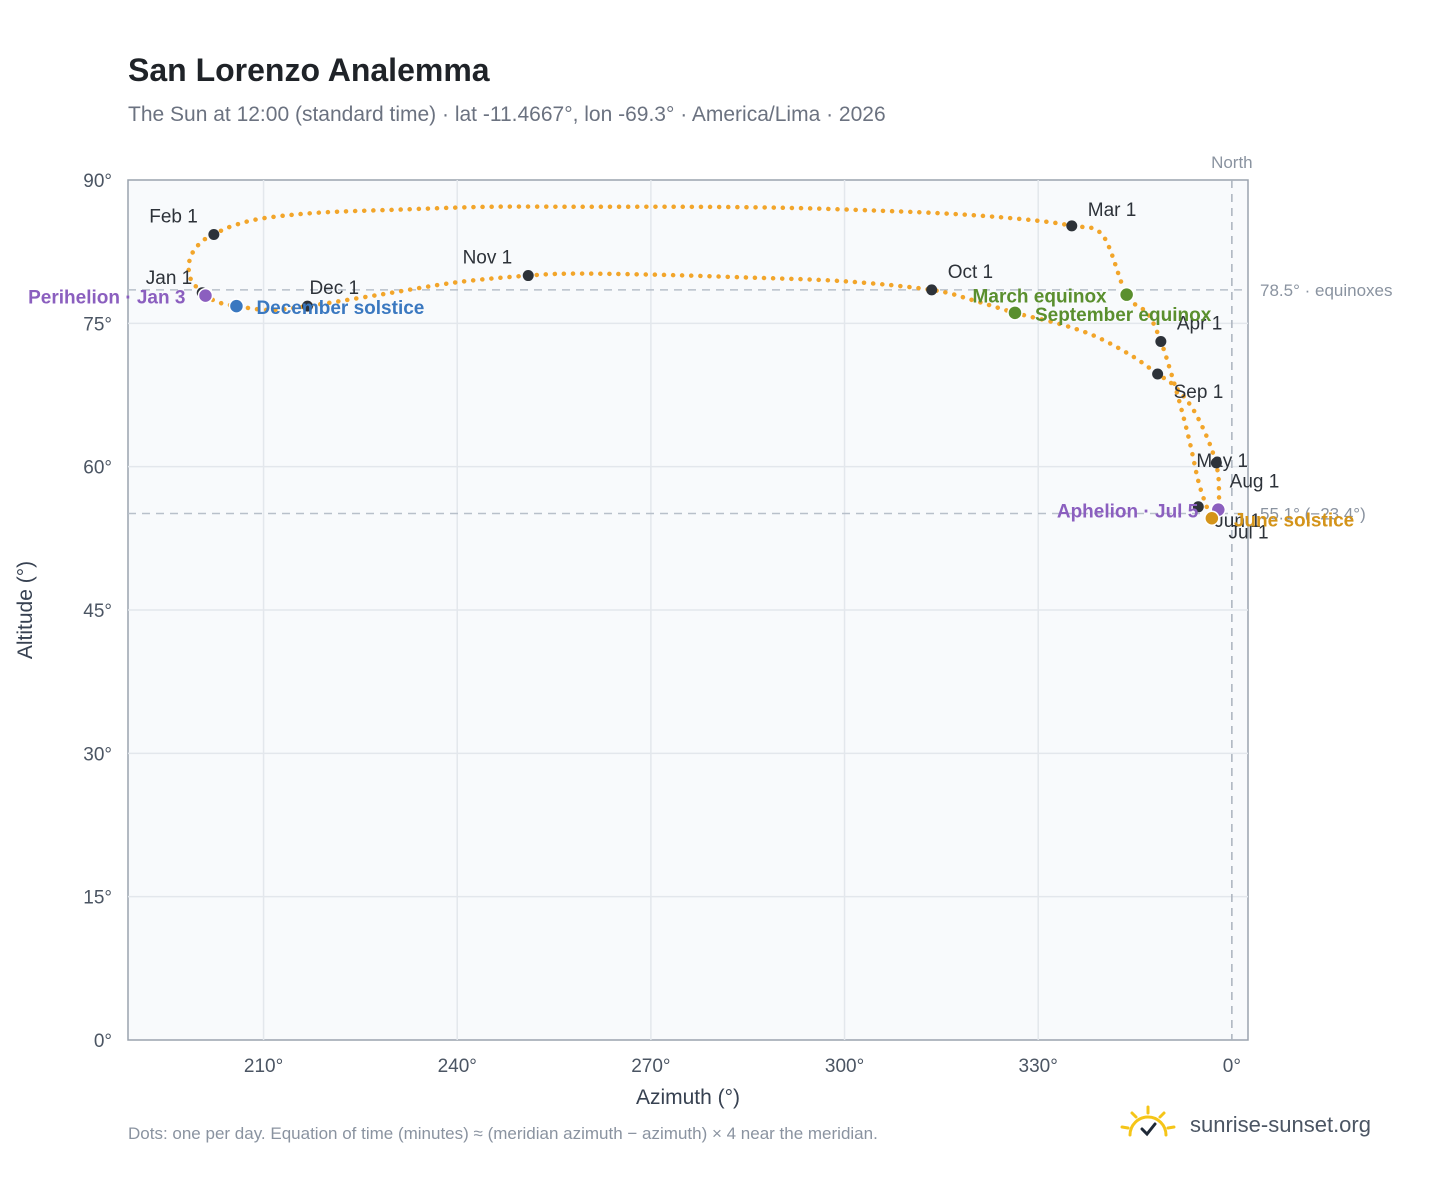  I want to click on month-label: Sep 1, so click(1199, 392).